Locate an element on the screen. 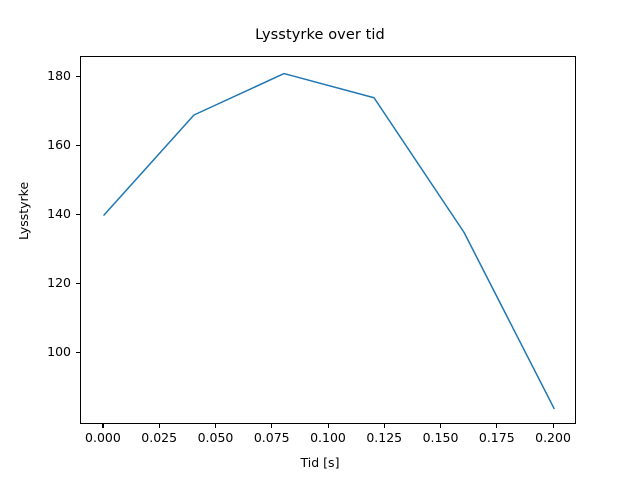  x-tick-label: 0.100 is located at coordinates (328, 437).